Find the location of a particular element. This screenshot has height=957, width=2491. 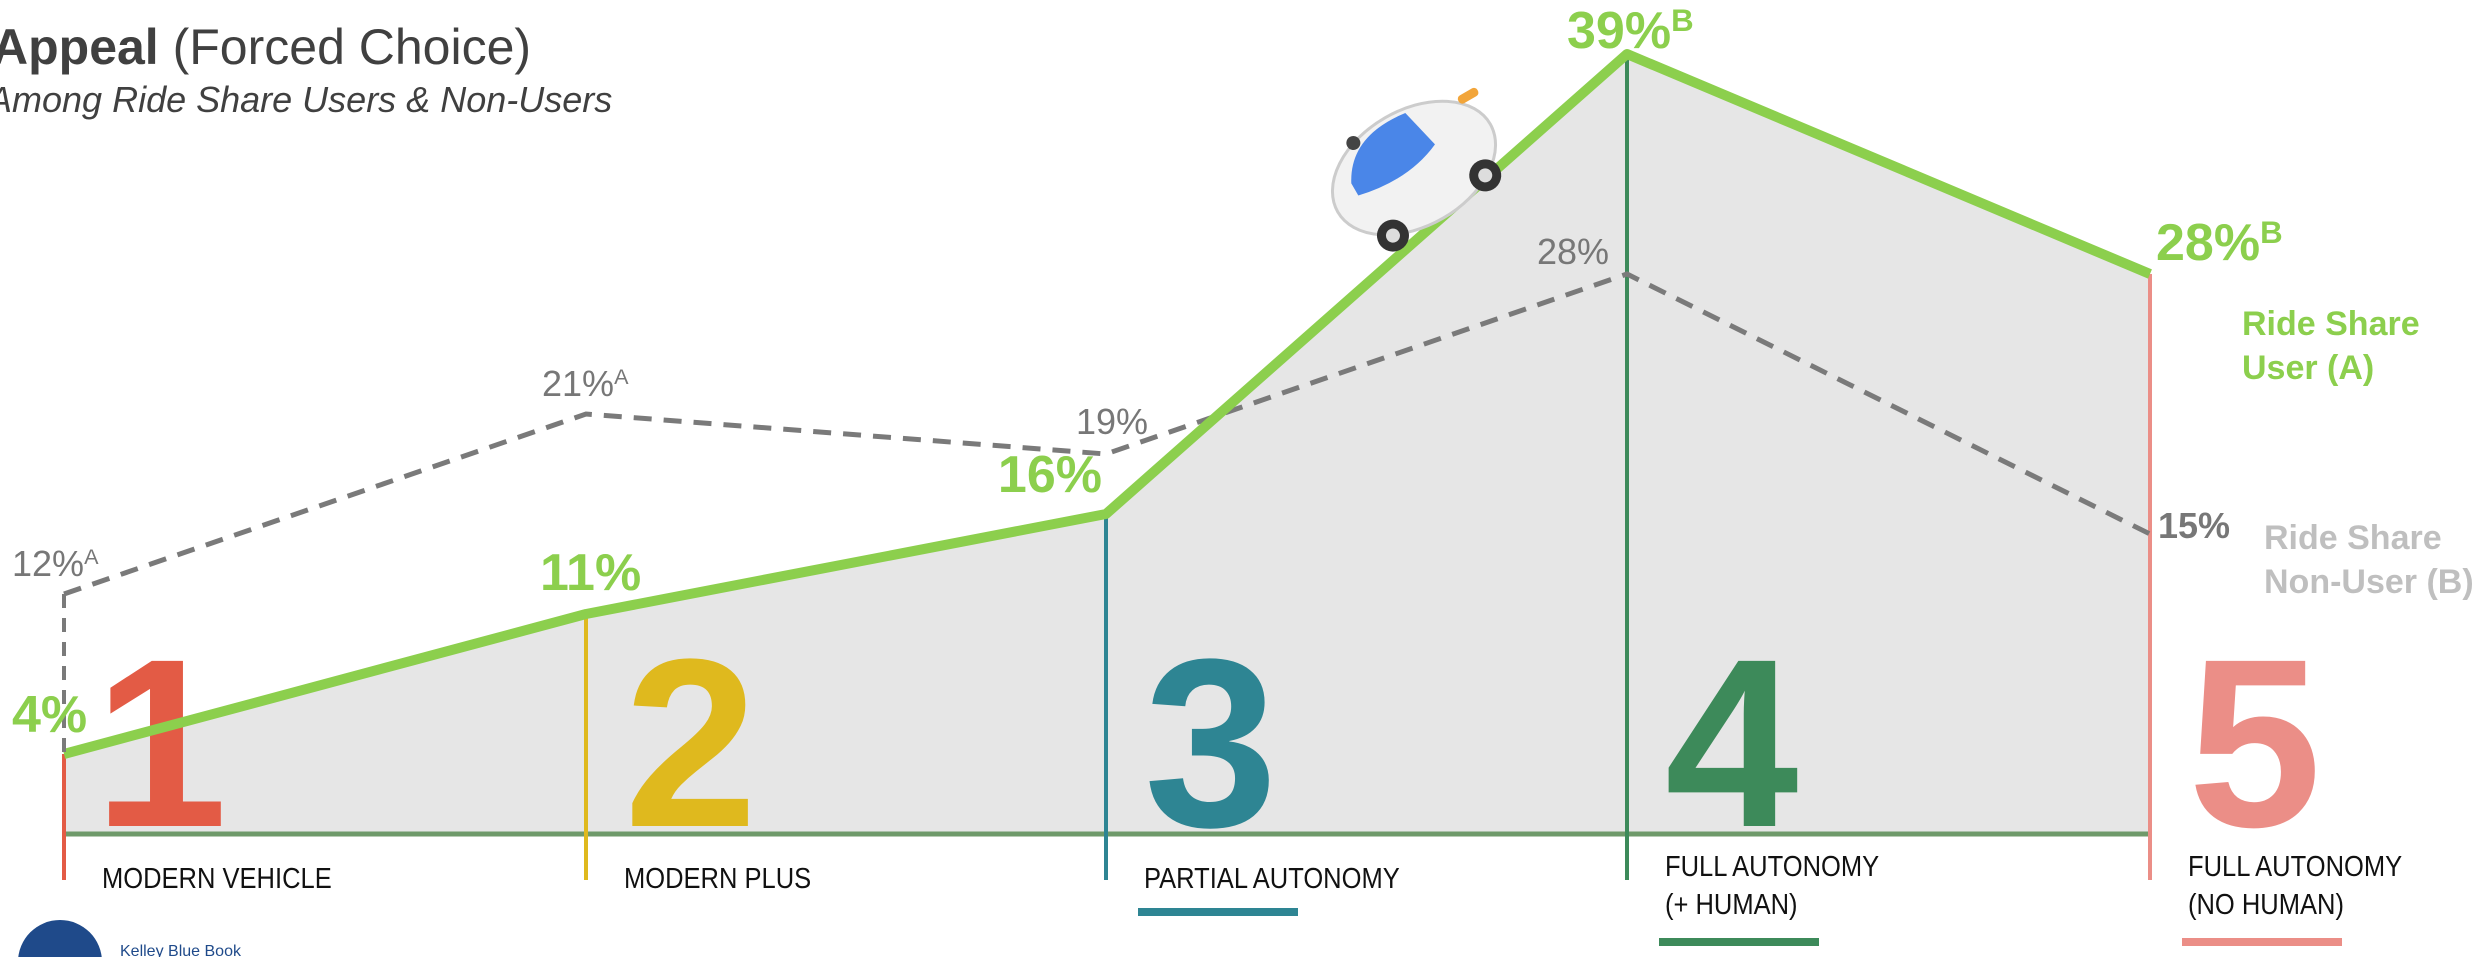

value-label-text: 11% is located at coordinates (590, 573).